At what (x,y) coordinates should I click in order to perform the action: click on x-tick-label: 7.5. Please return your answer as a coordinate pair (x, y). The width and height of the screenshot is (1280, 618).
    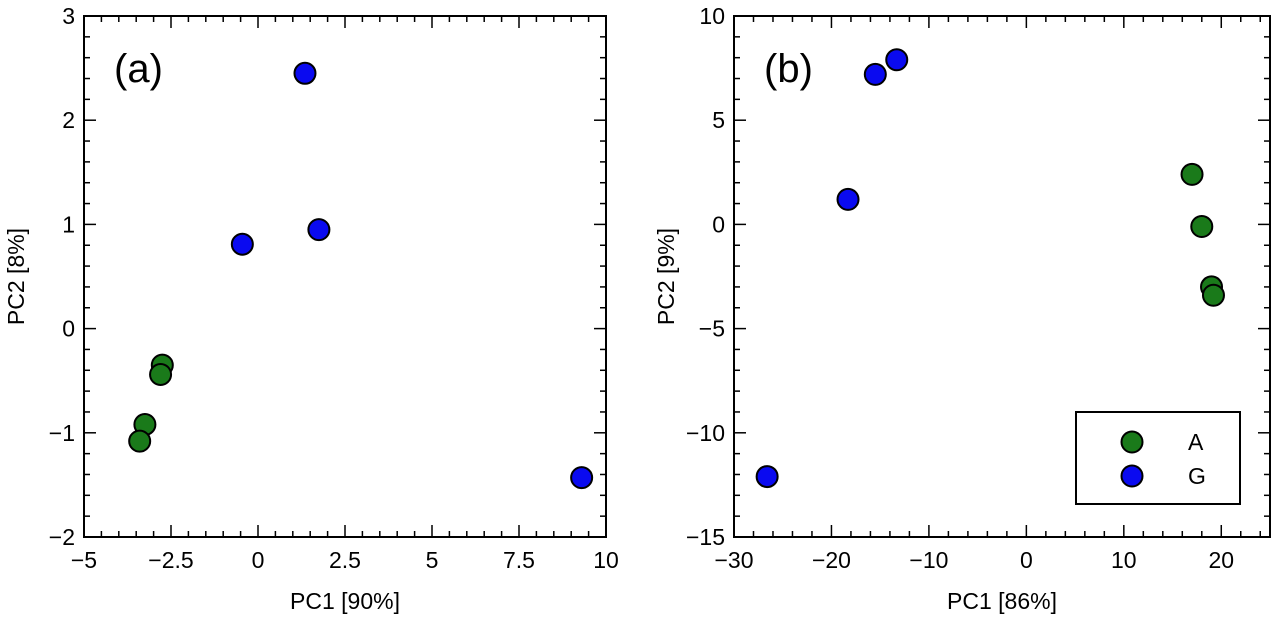
    Looking at the image, I should click on (519, 560).